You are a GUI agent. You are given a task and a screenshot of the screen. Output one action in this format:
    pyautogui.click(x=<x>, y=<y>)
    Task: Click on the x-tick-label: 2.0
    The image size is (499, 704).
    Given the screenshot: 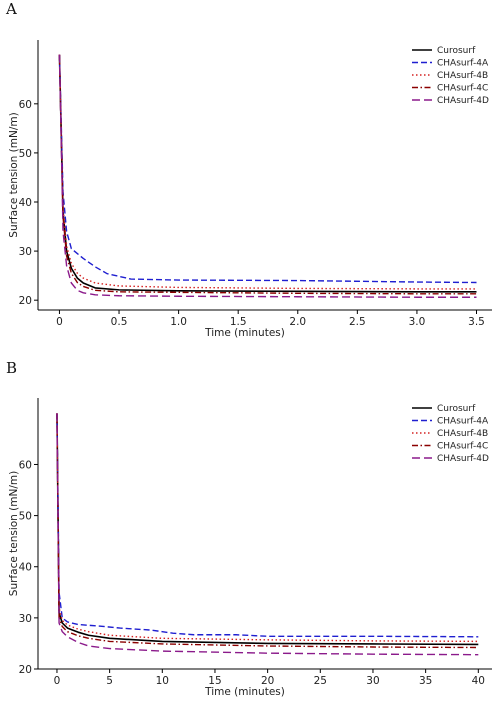 What is the action you would take?
    pyautogui.click(x=297, y=322)
    